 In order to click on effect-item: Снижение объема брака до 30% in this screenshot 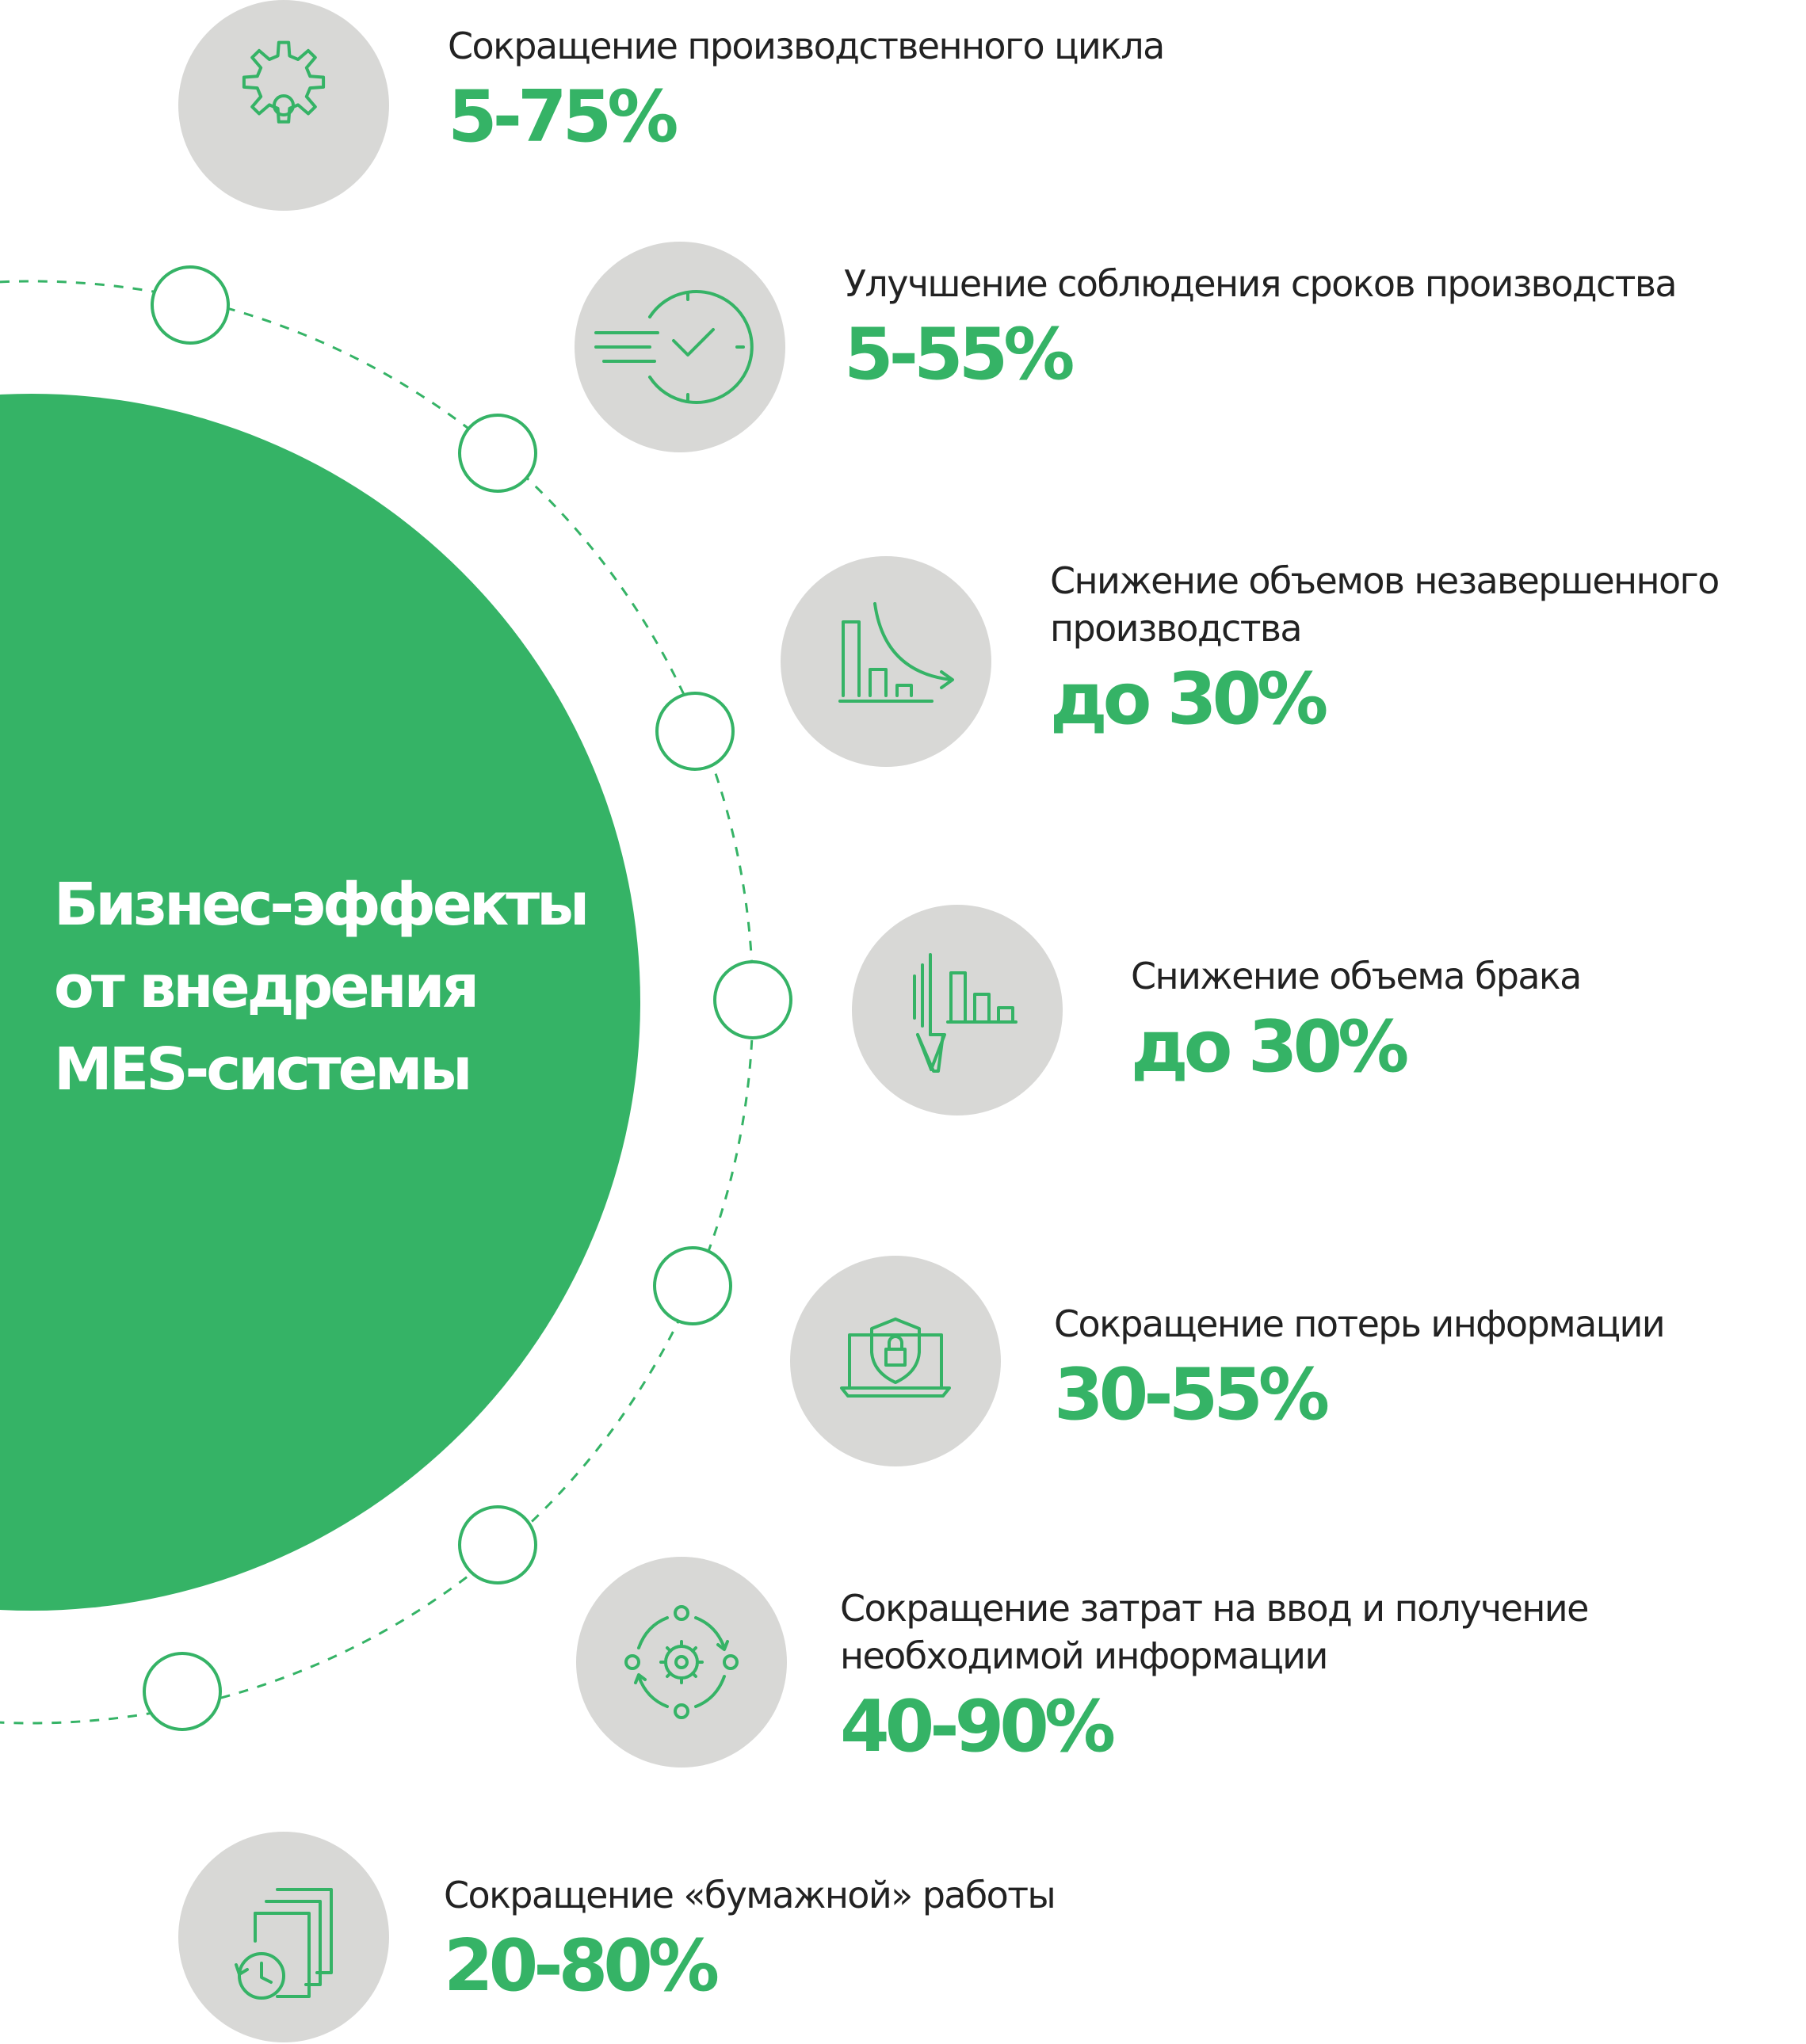, I will do `click(1356, 1021)`.